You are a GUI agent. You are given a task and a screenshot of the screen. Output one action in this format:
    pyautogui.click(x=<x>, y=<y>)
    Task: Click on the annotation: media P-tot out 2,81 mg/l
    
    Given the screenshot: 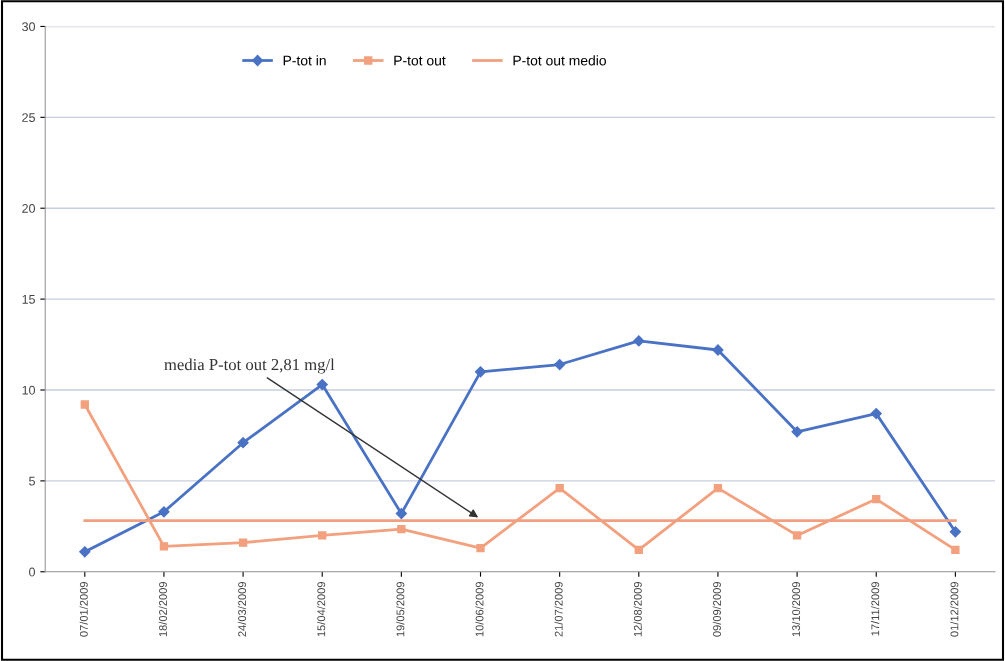 What is the action you would take?
    pyautogui.click(x=249, y=366)
    